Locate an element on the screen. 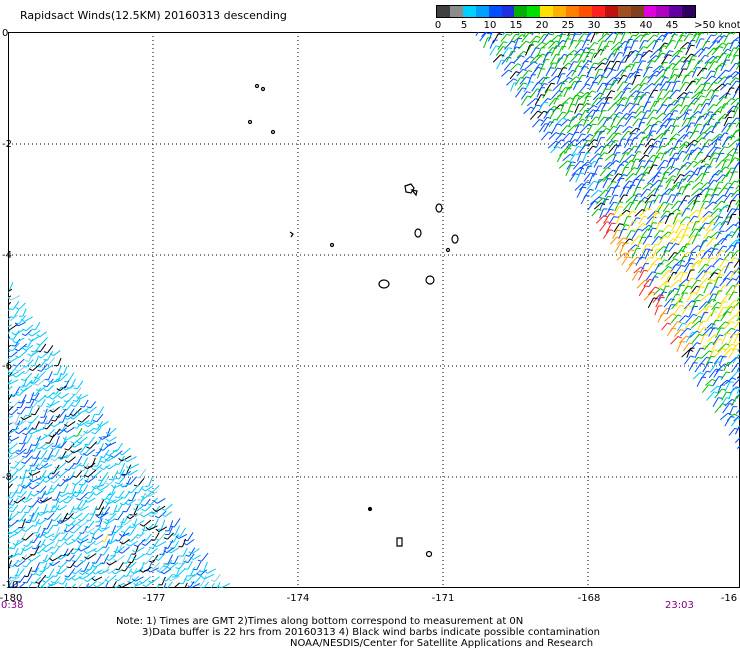 This screenshot has height=650, width=740. y-tick-label: 0 is located at coordinates (5, 33).